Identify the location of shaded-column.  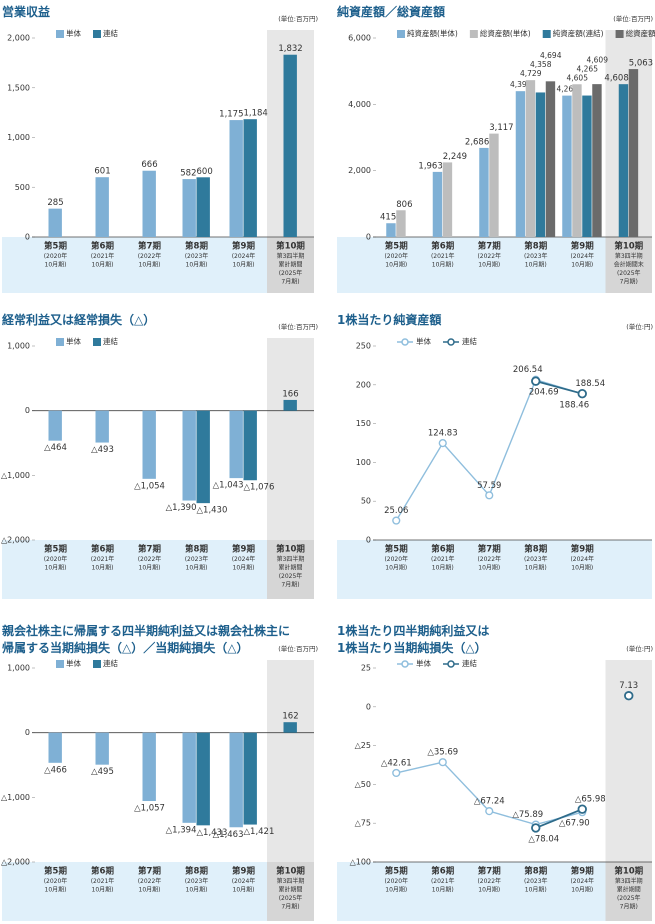
(290, 761).